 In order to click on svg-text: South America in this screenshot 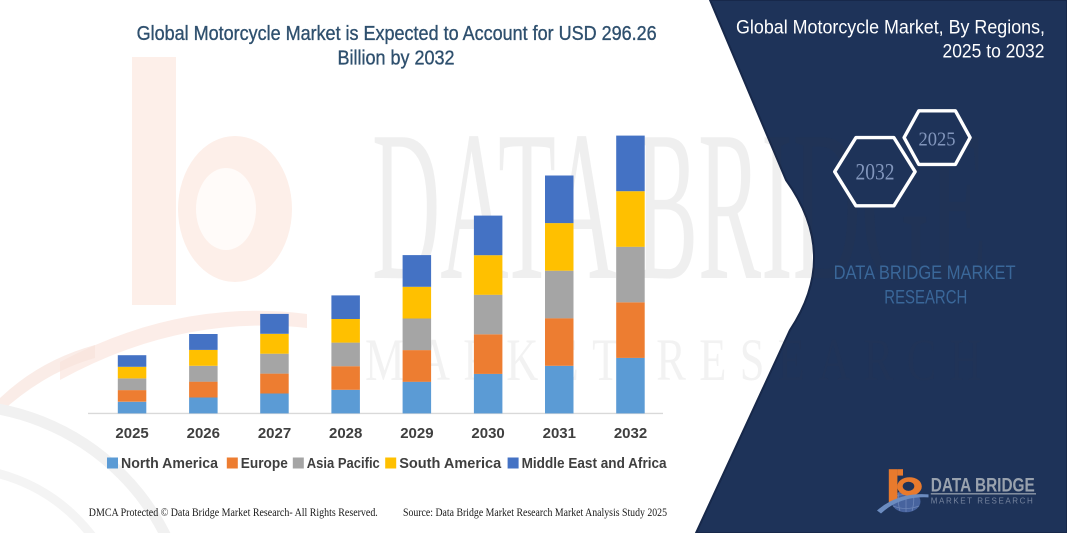, I will do `click(450, 463)`.